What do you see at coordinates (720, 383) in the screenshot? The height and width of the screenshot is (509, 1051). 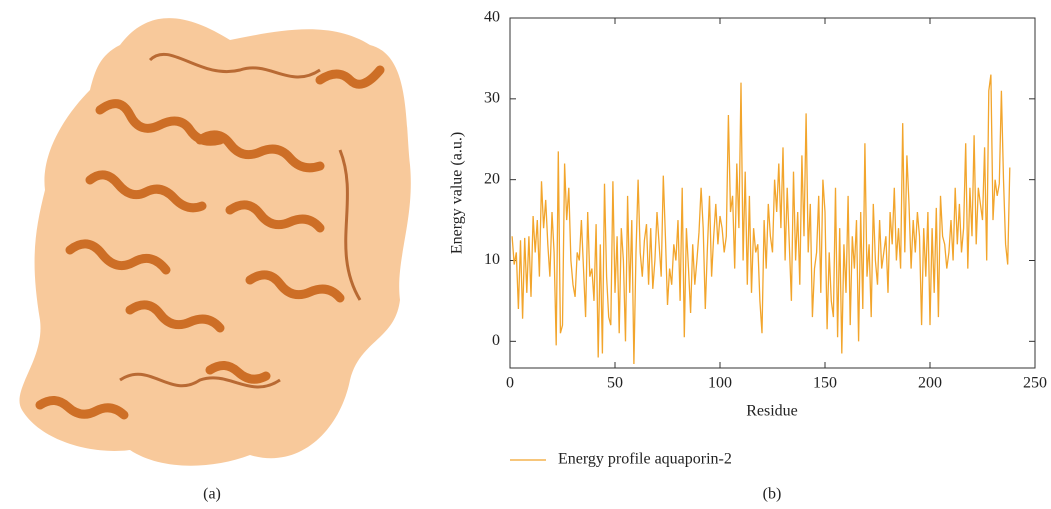 I see `x-tick-label: 100` at bounding box center [720, 383].